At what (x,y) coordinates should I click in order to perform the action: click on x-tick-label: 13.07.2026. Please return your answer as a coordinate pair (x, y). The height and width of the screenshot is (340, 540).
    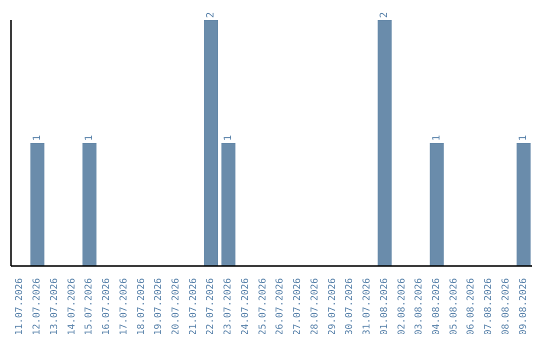
    Looking at the image, I should click on (54, 307).